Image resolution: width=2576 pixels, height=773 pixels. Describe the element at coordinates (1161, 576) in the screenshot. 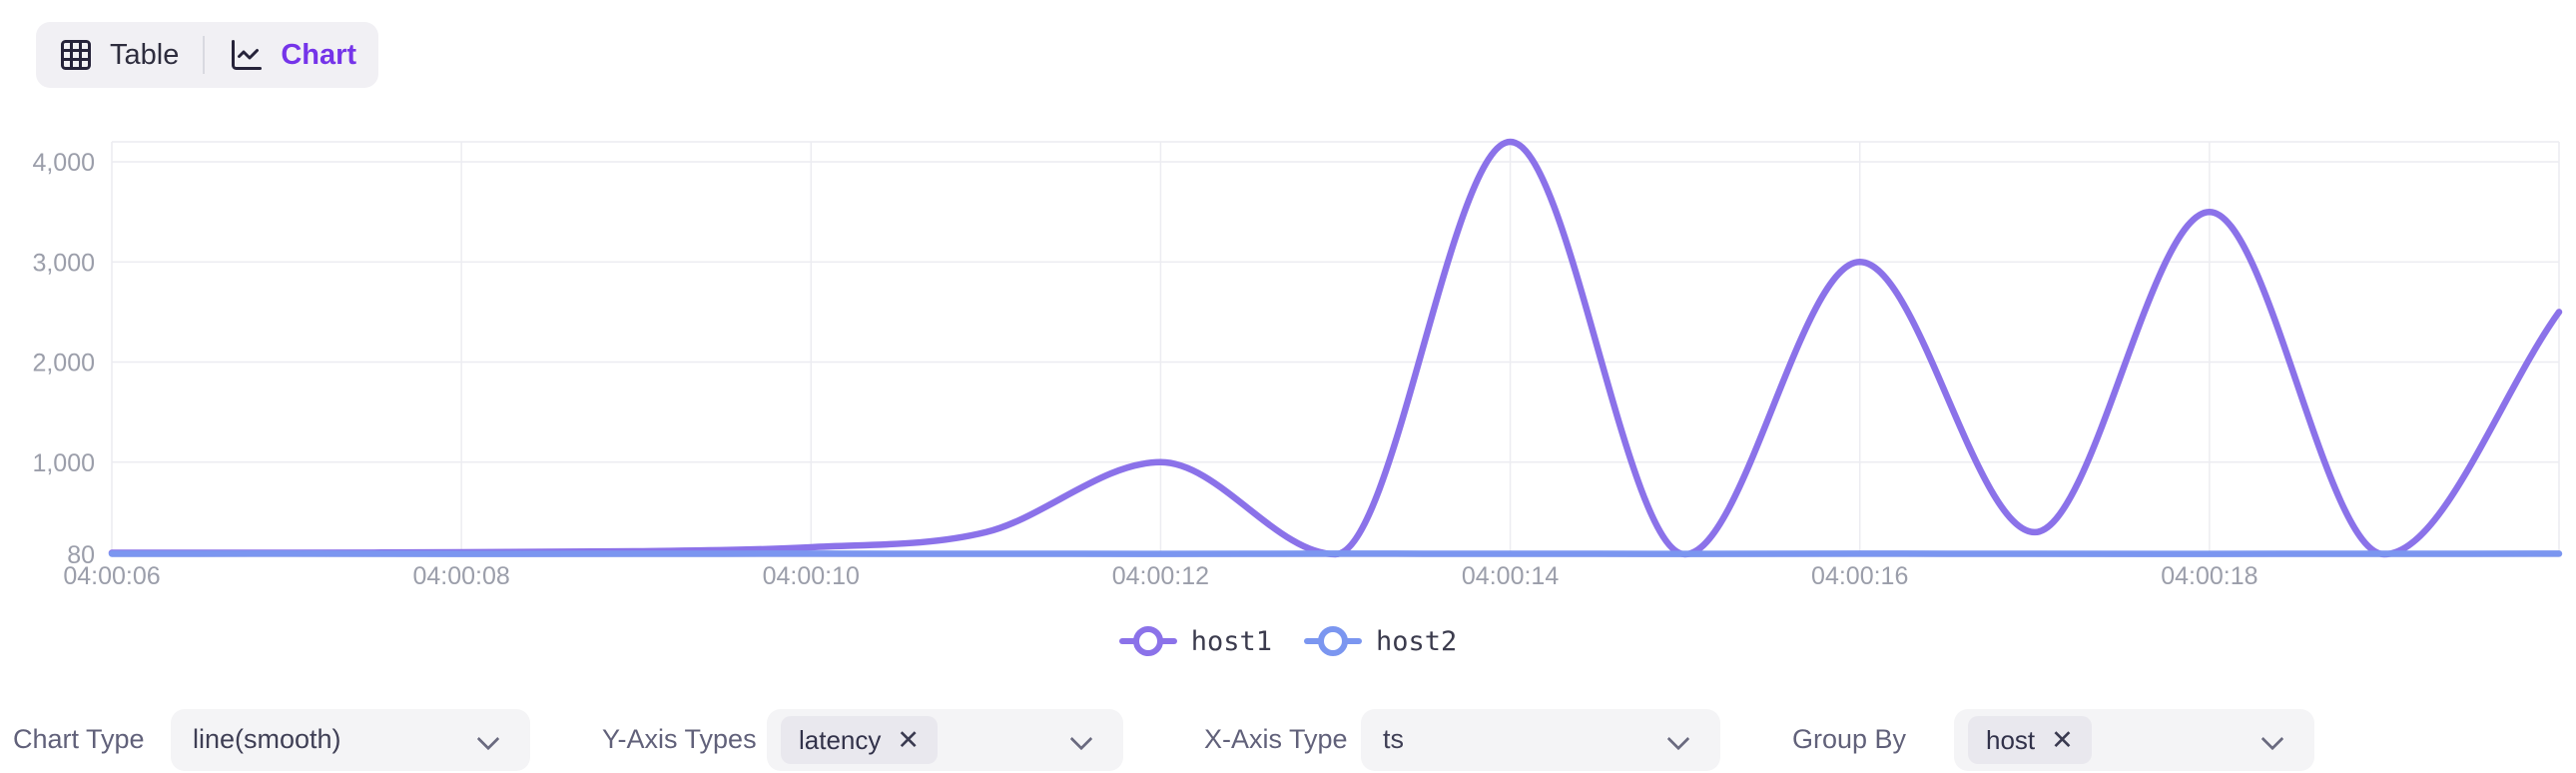

I see `x-axis-label: 04:00:12` at that location.